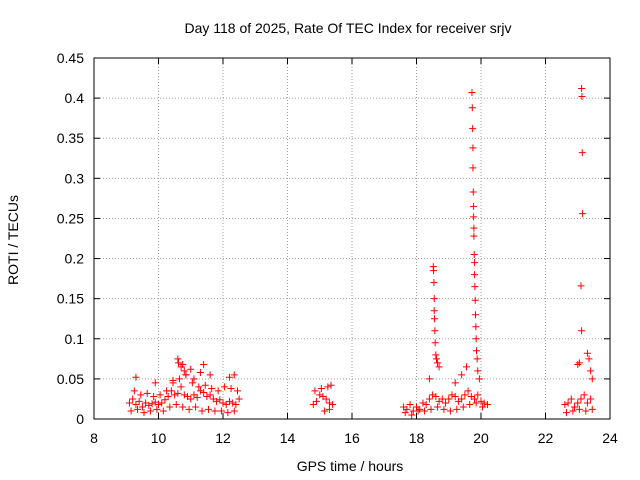 Image resolution: width=640 pixels, height=480 pixels. Describe the element at coordinates (70, 218) in the screenshot. I see `y-tick-label: 0.25` at that location.